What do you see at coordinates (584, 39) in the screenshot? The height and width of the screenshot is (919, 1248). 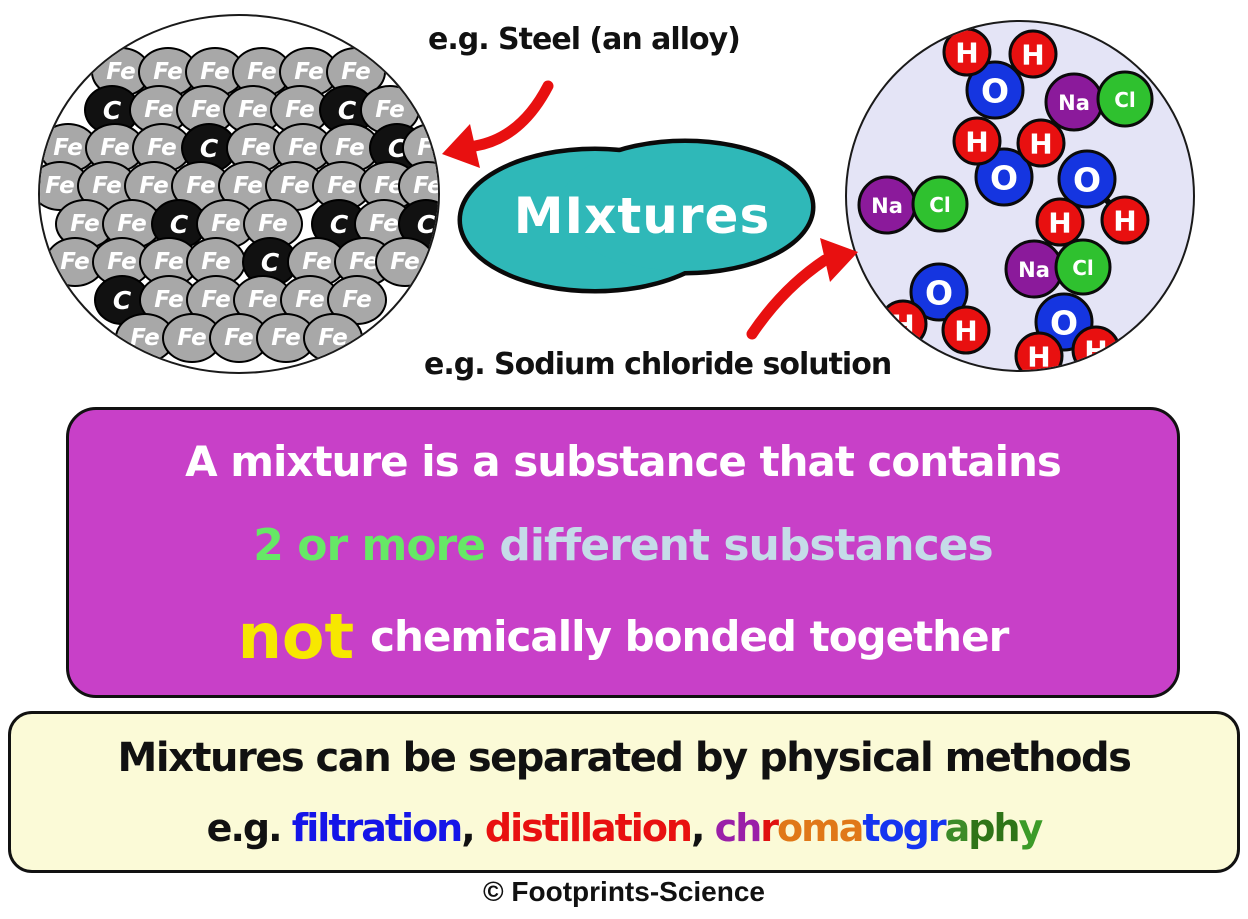 I see `steel-example-label: e.g. Steel (an alloy)` at bounding box center [584, 39].